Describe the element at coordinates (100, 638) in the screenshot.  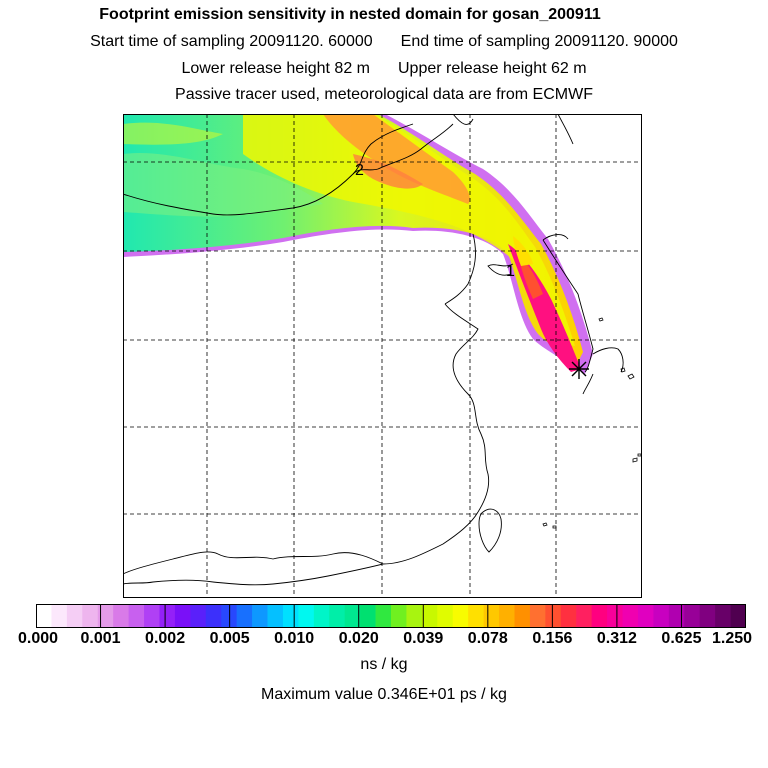
I see `colorbar-tick-label: 0.001` at that location.